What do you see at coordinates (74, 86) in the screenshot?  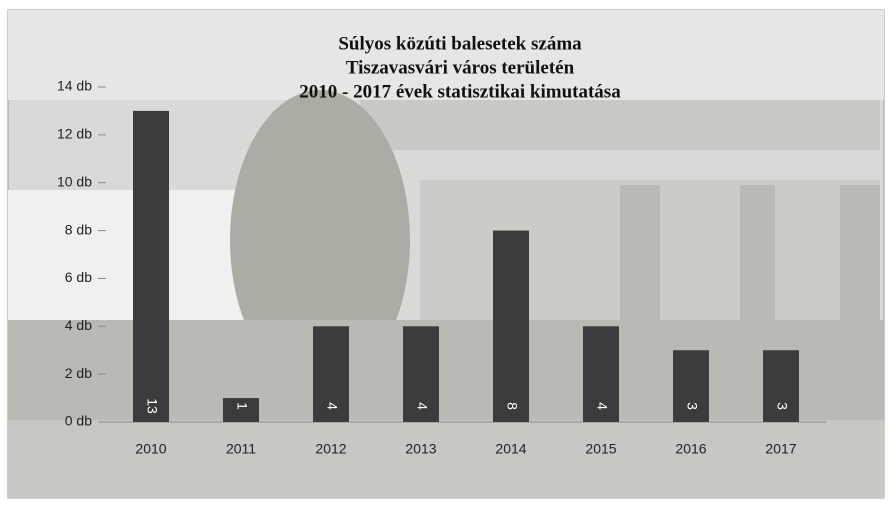 I see `y-tick-label: 14 db` at bounding box center [74, 86].